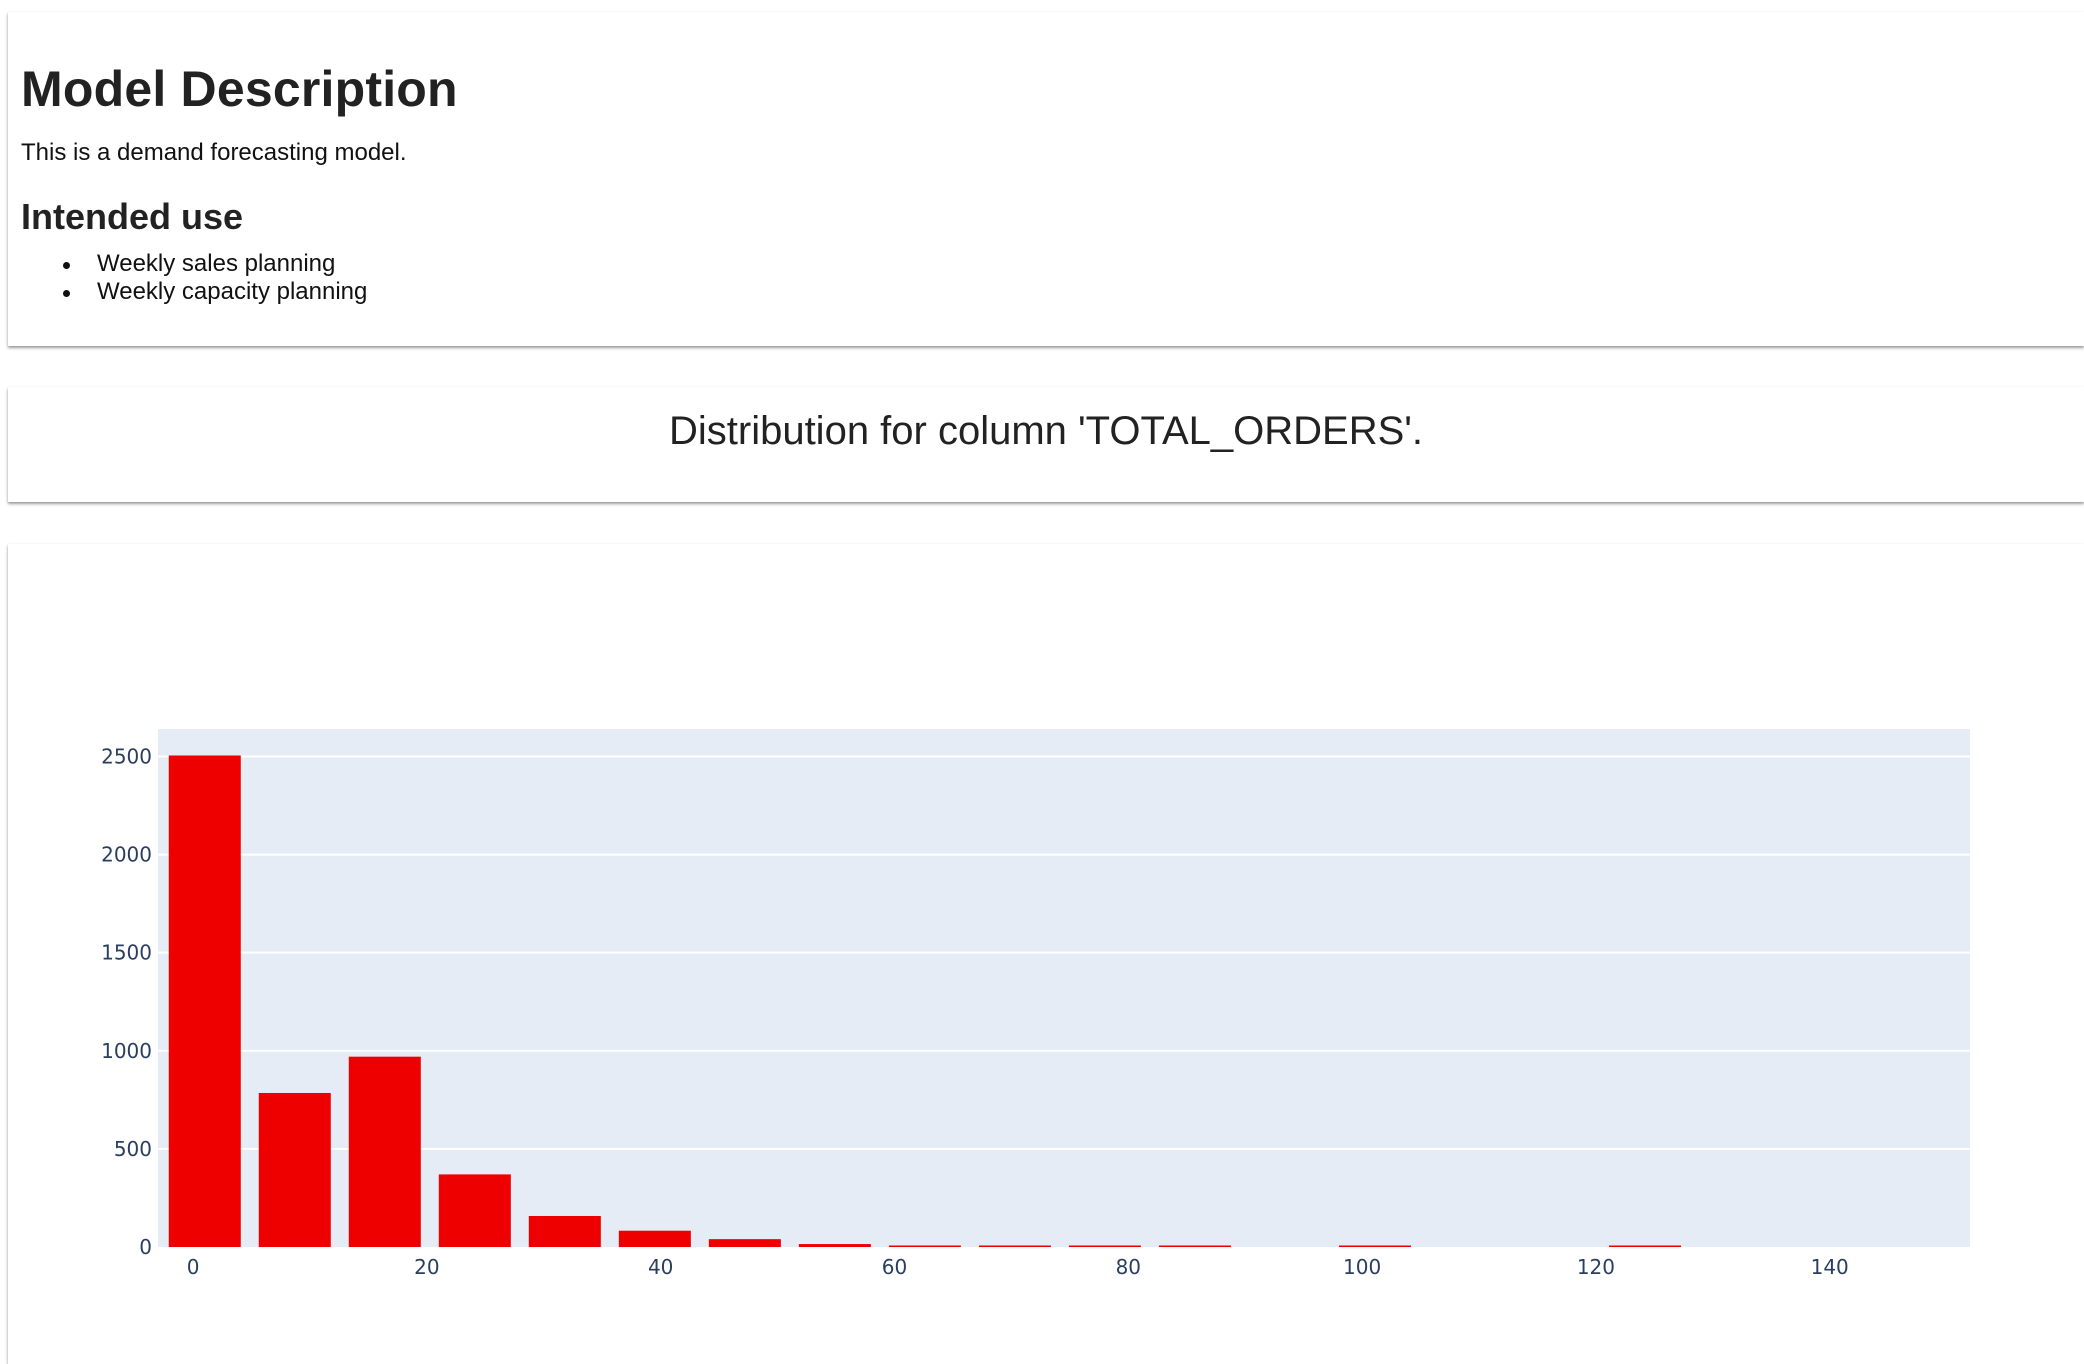 The height and width of the screenshot is (1364, 2084). I want to click on list-item-label: Weekly capacity planning, so click(232, 291).